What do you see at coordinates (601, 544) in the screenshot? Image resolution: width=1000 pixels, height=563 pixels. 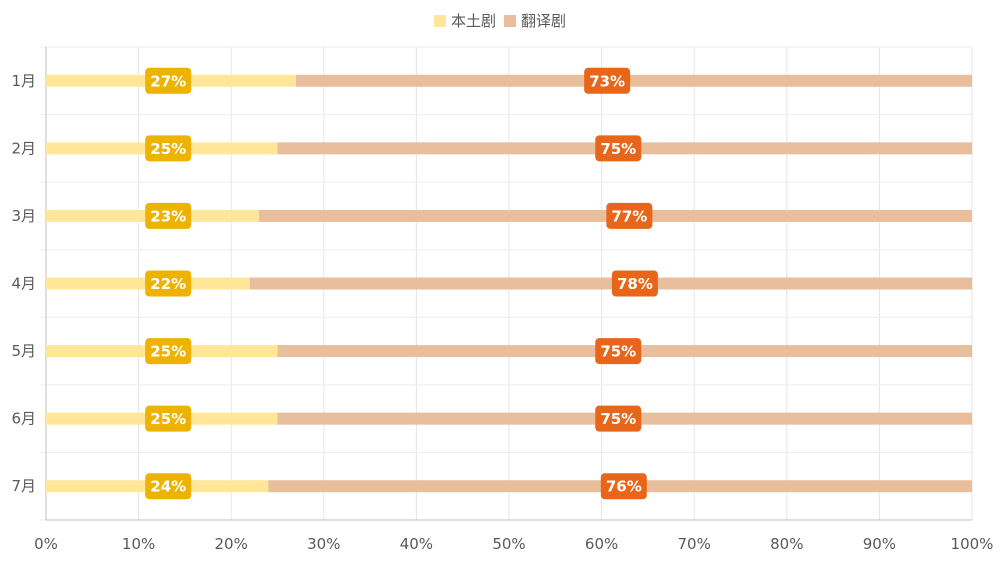 I see `x-tick-label: 60%` at bounding box center [601, 544].